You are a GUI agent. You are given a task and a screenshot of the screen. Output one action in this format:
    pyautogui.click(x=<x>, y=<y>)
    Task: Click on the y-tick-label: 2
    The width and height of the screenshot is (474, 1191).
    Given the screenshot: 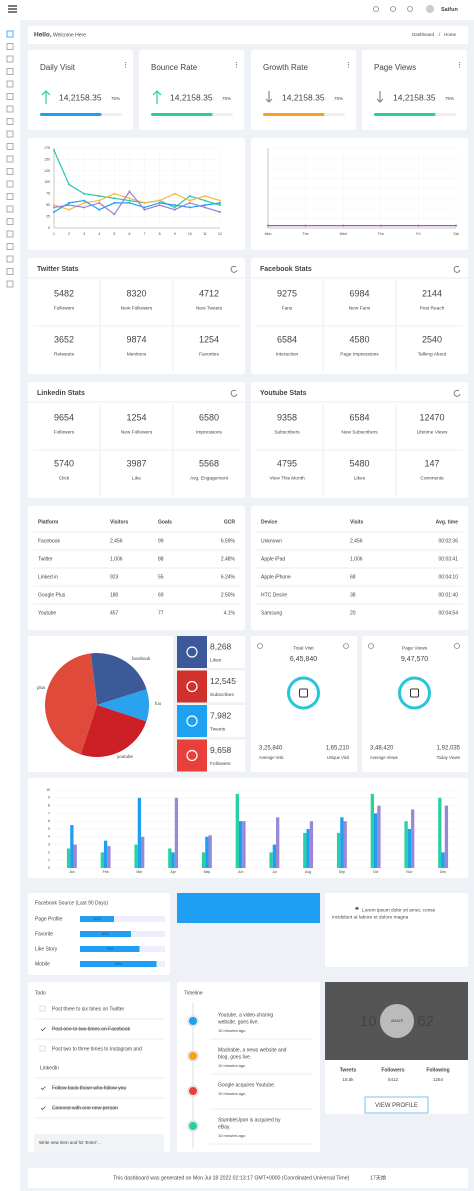 What is the action you would take?
    pyautogui.click(x=49, y=852)
    